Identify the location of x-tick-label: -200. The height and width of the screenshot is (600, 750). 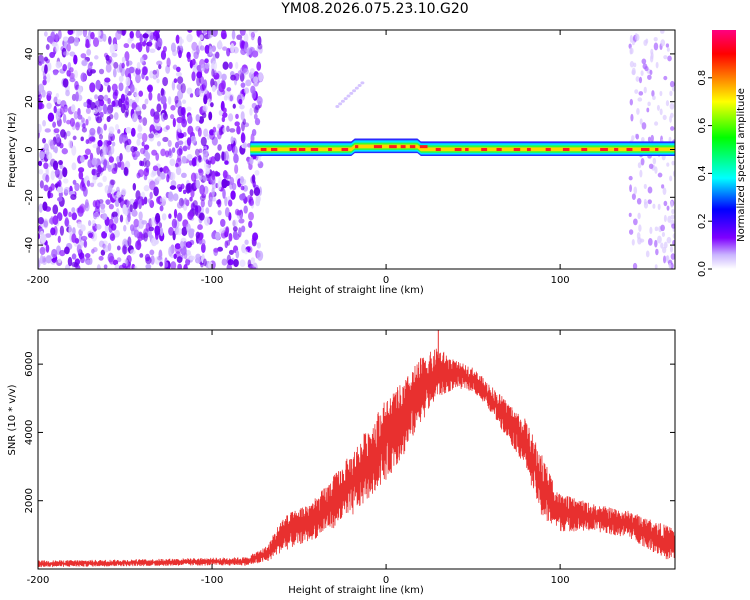
(38, 280).